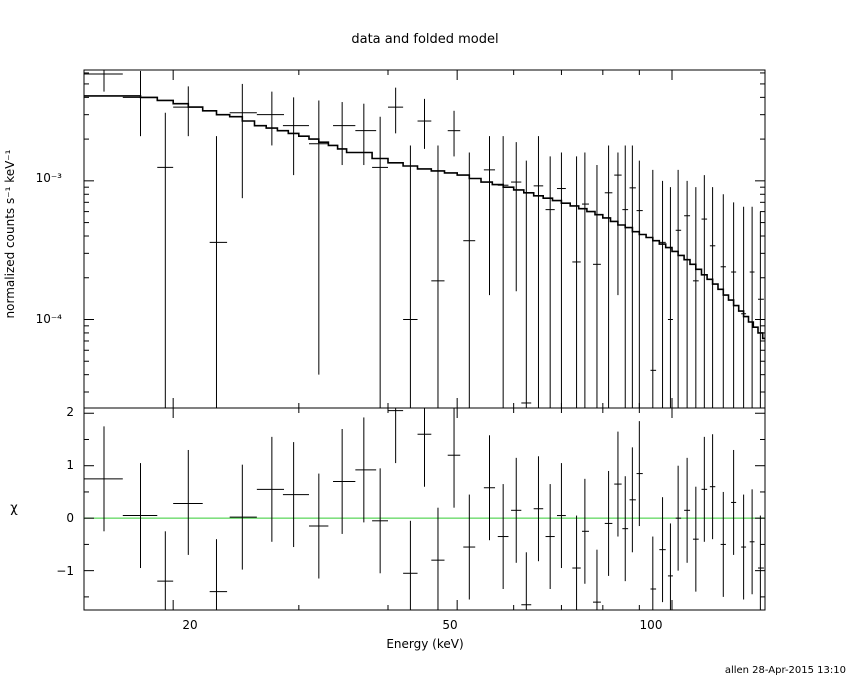  What do you see at coordinates (49, 319) in the screenshot?
I see `ytick-label-1e-4: 10⁻⁴` at bounding box center [49, 319].